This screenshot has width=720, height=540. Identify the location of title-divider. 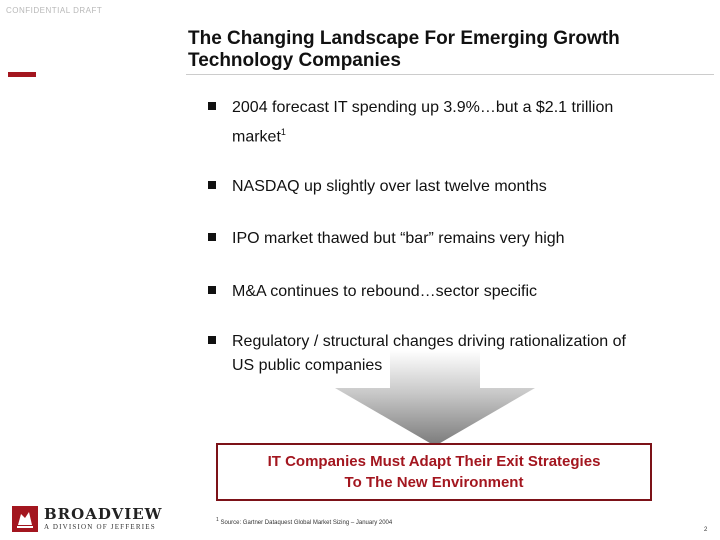
(450, 74).